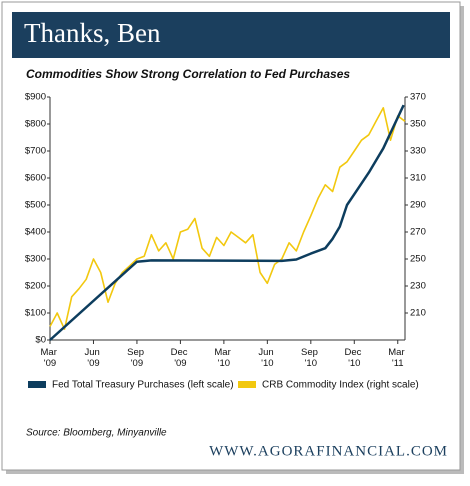 The image size is (470, 486). Describe the element at coordinates (418, 313) in the screenshot. I see `y2-tick-label: 210` at that location.